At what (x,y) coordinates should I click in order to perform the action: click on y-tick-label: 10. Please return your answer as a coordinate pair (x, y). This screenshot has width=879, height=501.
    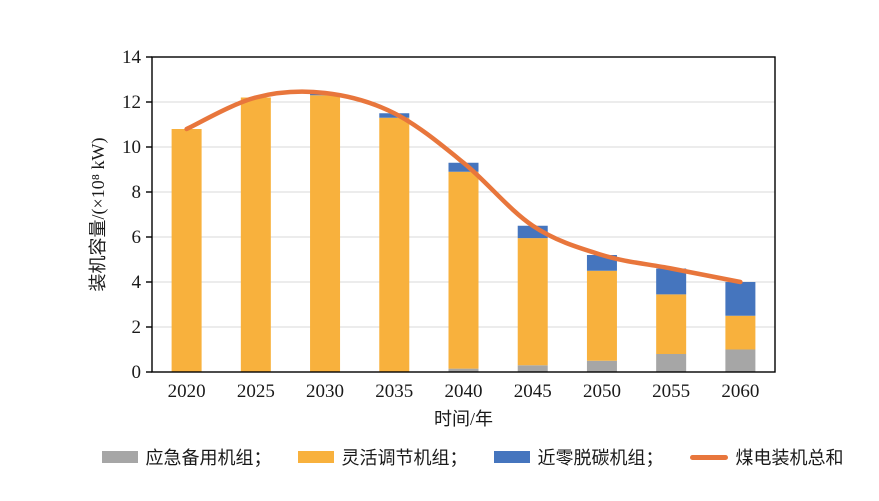
    Looking at the image, I should click on (131, 147).